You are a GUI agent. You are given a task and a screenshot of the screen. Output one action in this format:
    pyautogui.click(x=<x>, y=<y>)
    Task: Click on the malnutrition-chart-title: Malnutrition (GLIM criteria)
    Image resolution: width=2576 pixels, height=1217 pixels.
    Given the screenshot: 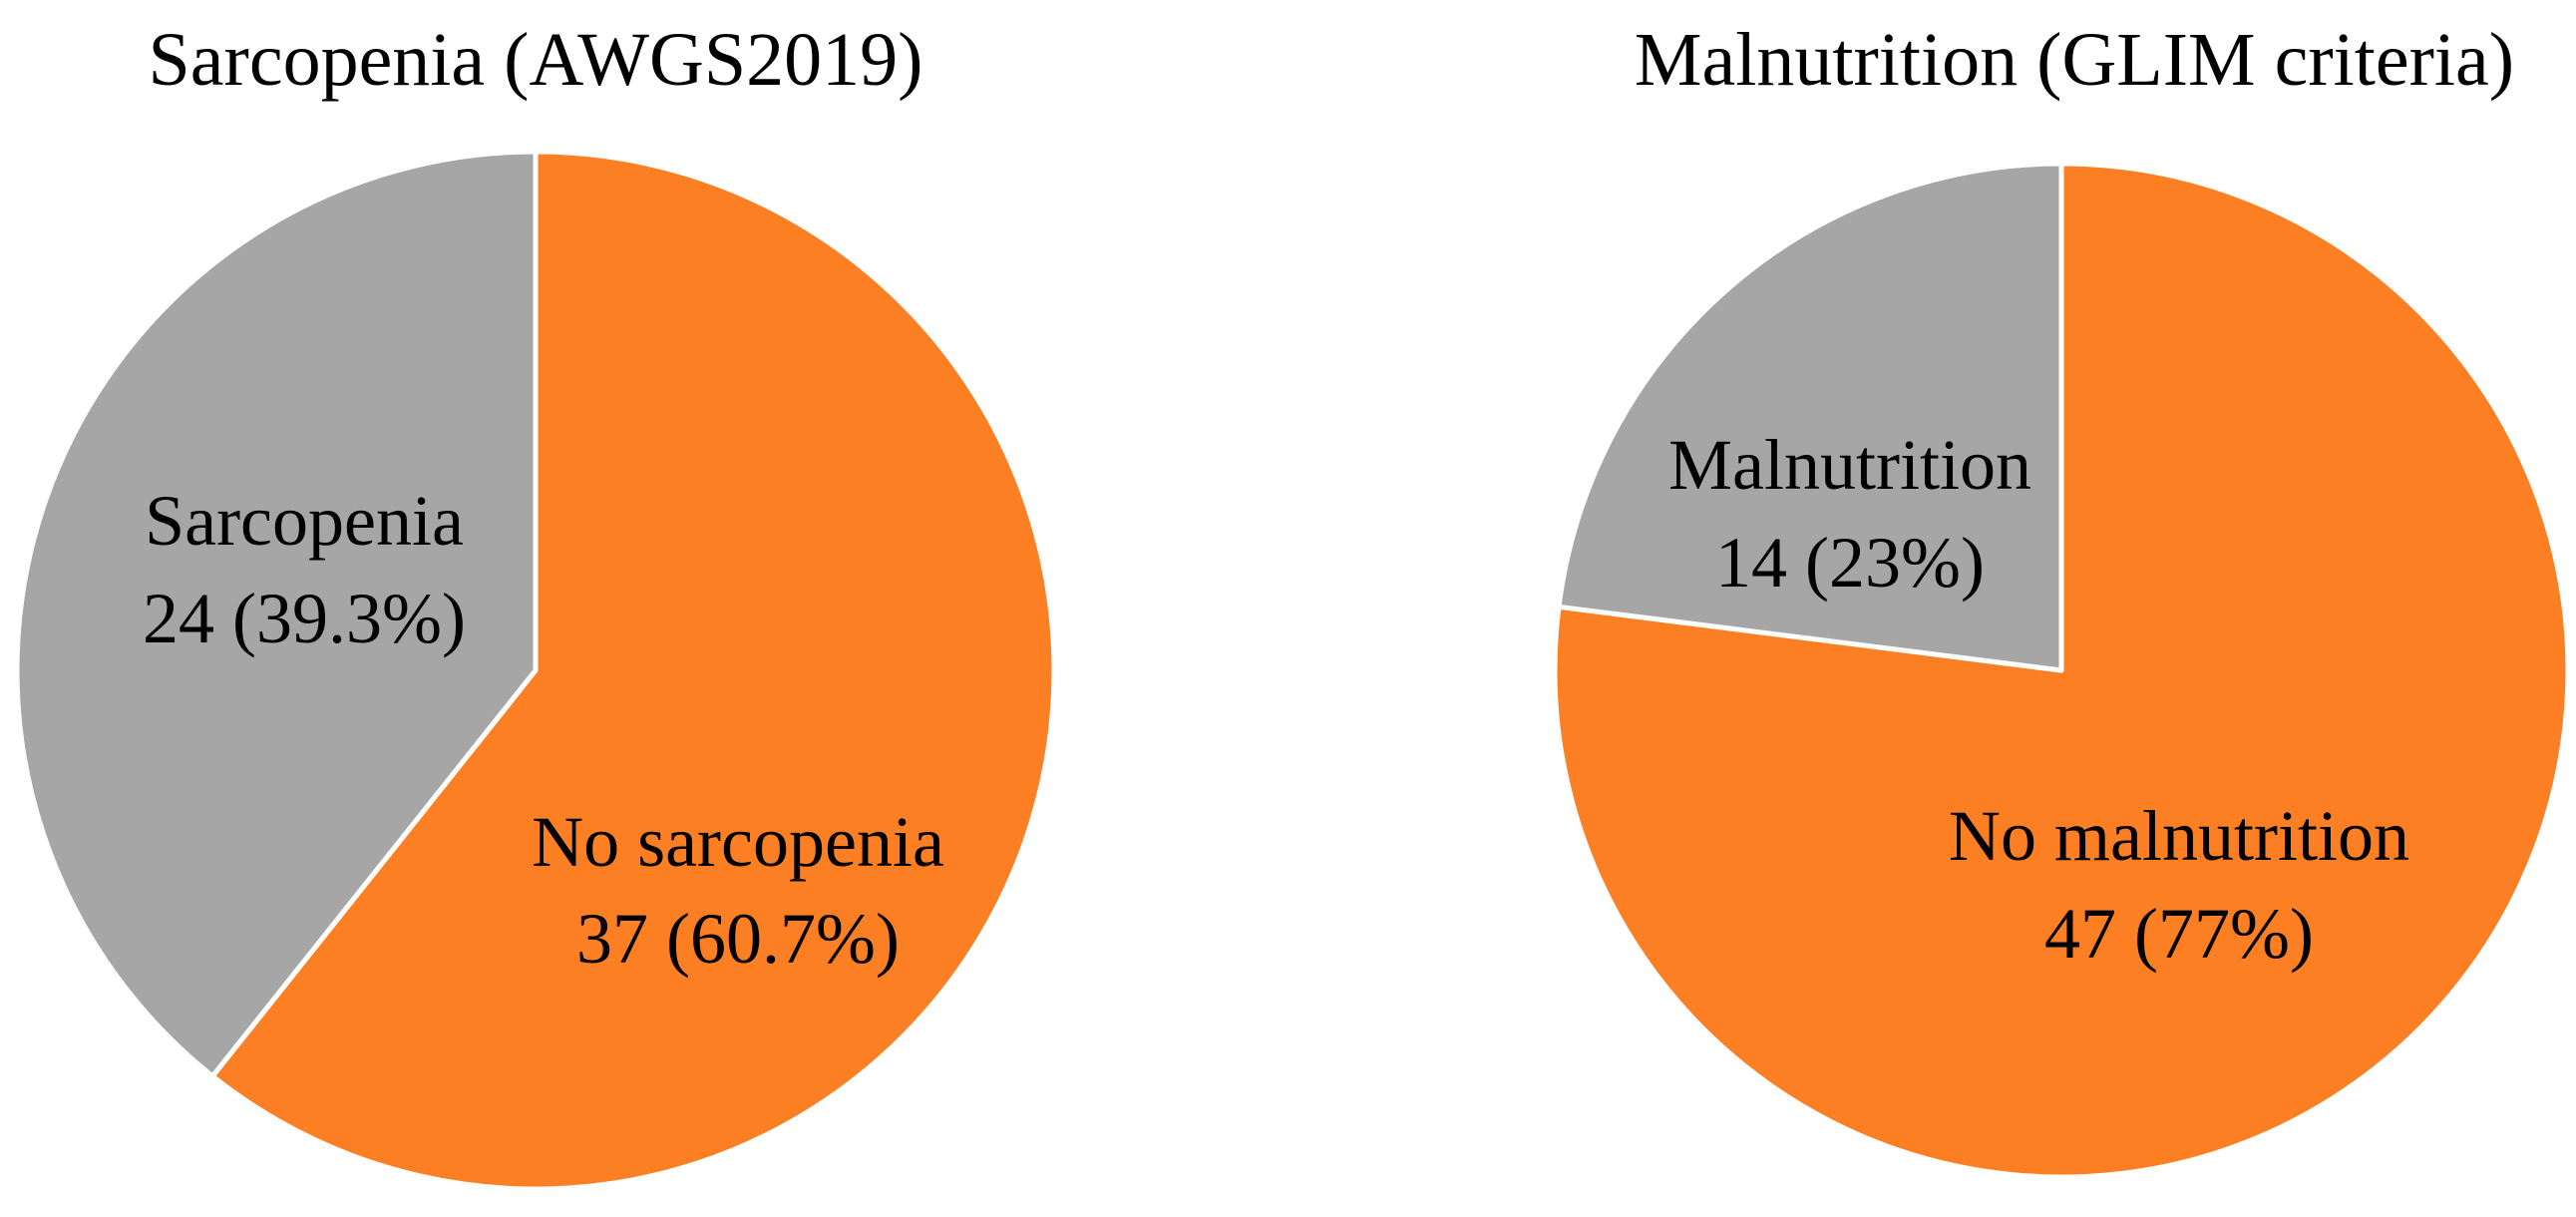 What is the action you would take?
    pyautogui.click(x=2074, y=60)
    